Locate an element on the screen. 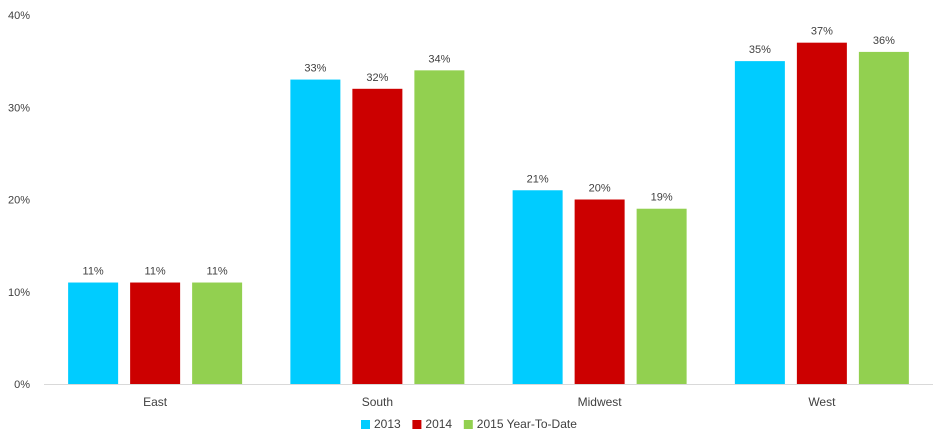  x-category-label: South is located at coordinates (377, 402).